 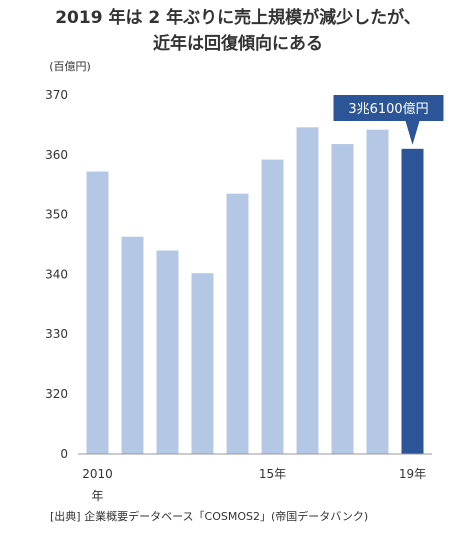 What do you see at coordinates (272, 474) in the screenshot?
I see `x-tick-label: 15年` at bounding box center [272, 474].